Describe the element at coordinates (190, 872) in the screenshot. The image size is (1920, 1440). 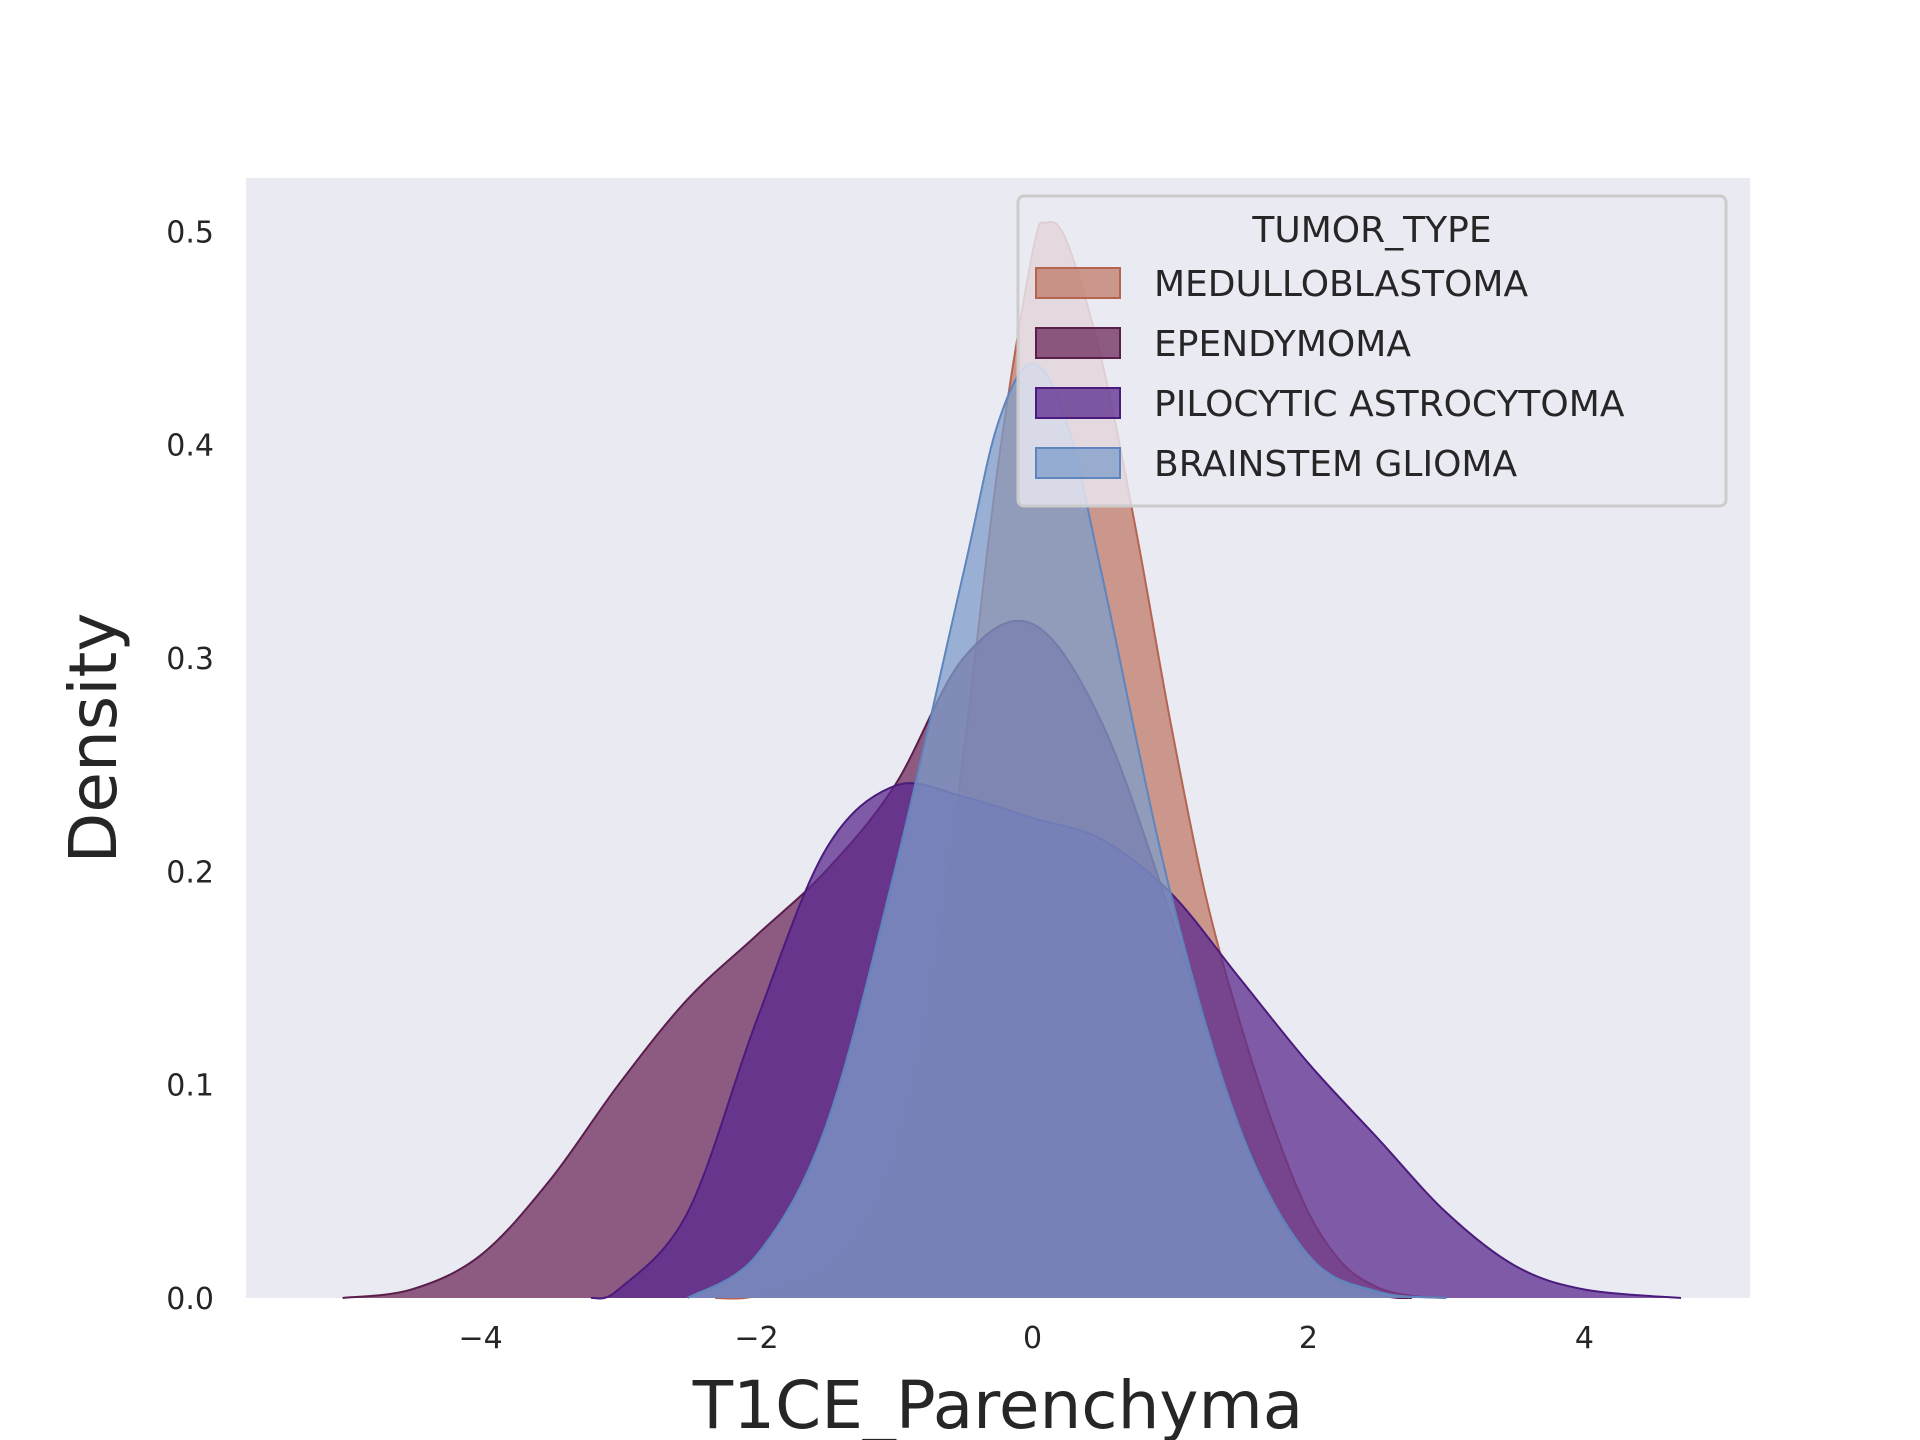
I see `y-tick-label: 0.2` at that location.